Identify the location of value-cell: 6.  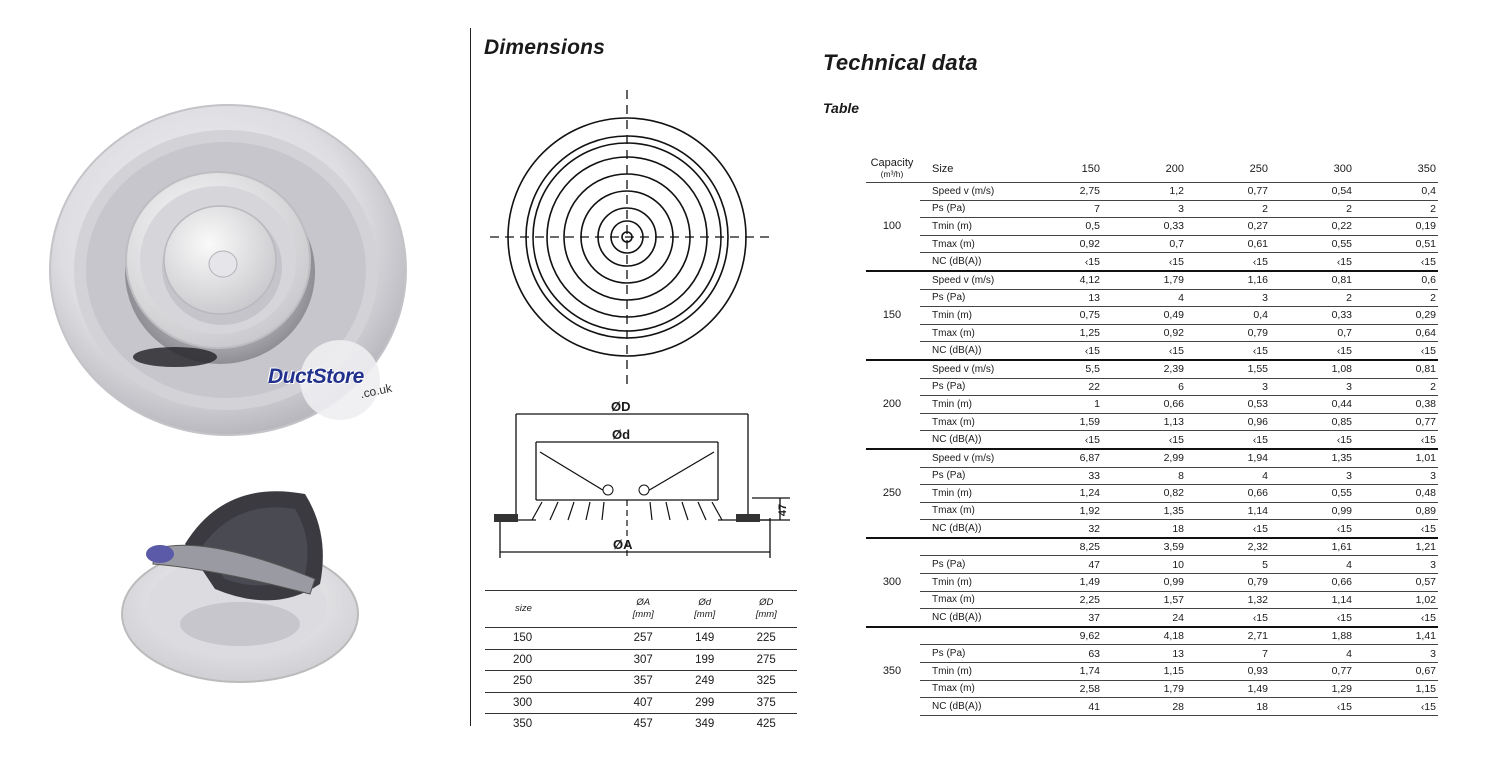
(1144, 387).